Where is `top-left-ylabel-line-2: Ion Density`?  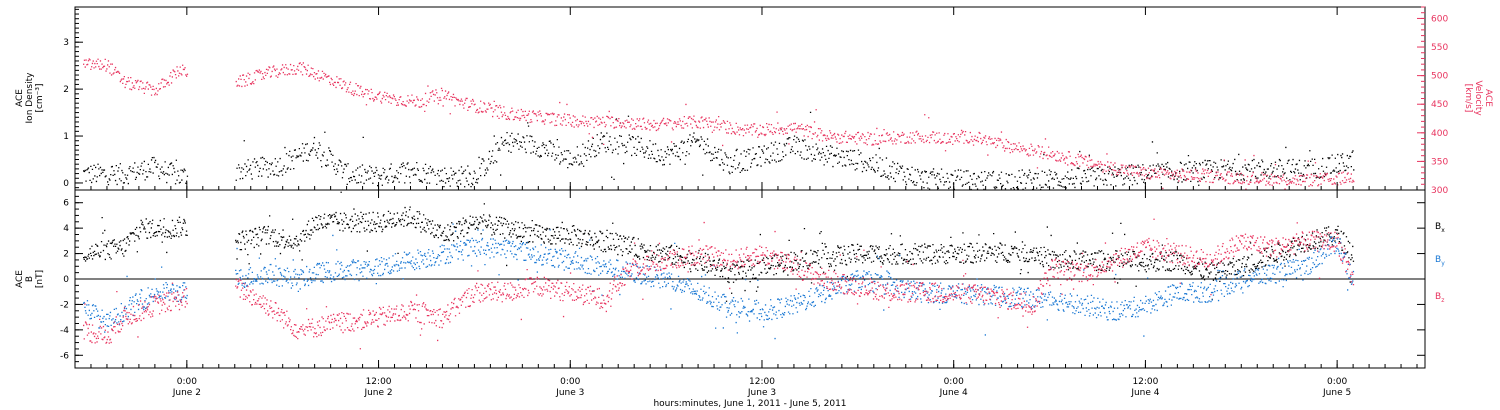 top-left-ylabel-line-2: Ion Density is located at coordinates (30, 98).